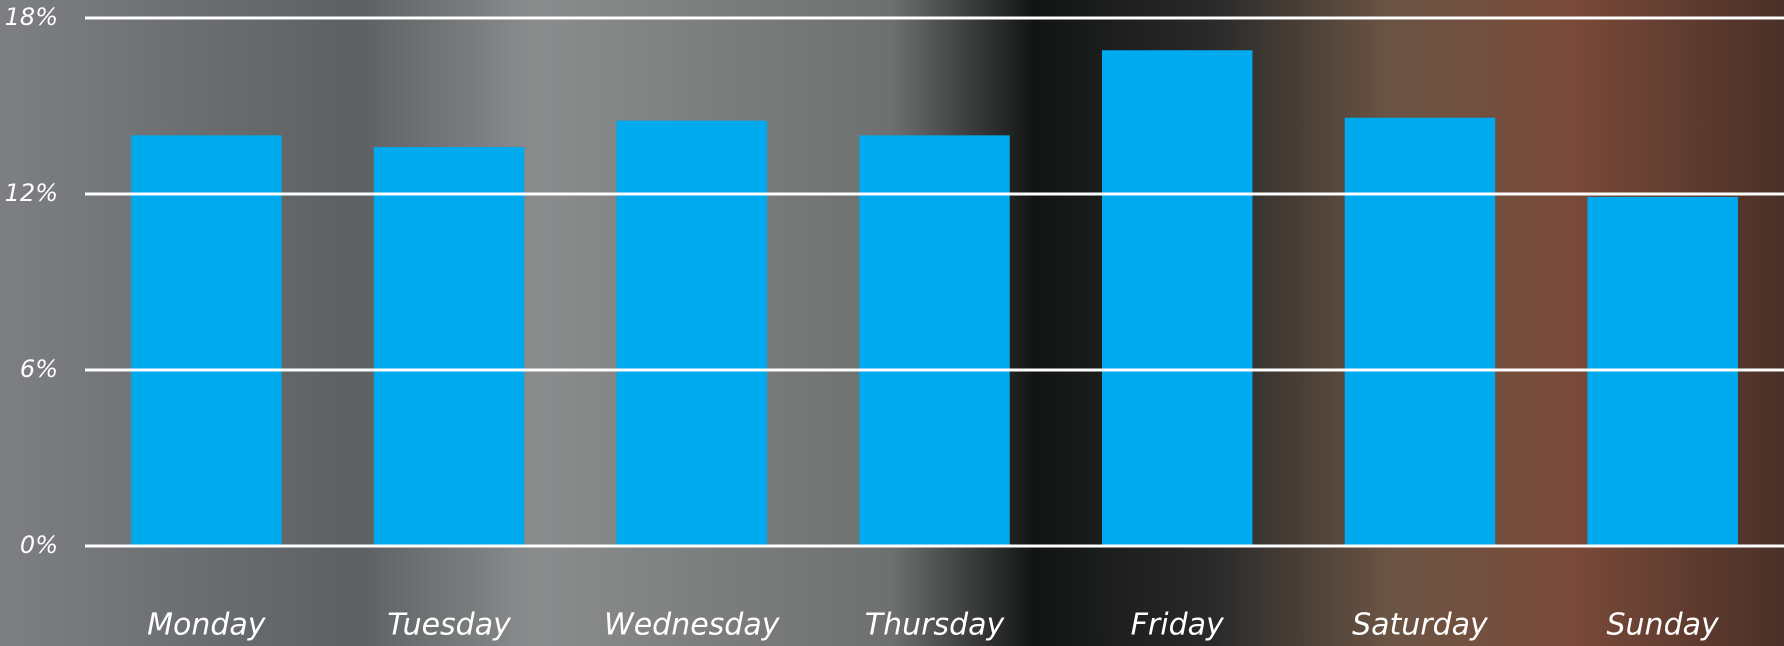 This screenshot has height=646, width=1784. I want to click on x-tick-label: Monday, so click(207, 625).